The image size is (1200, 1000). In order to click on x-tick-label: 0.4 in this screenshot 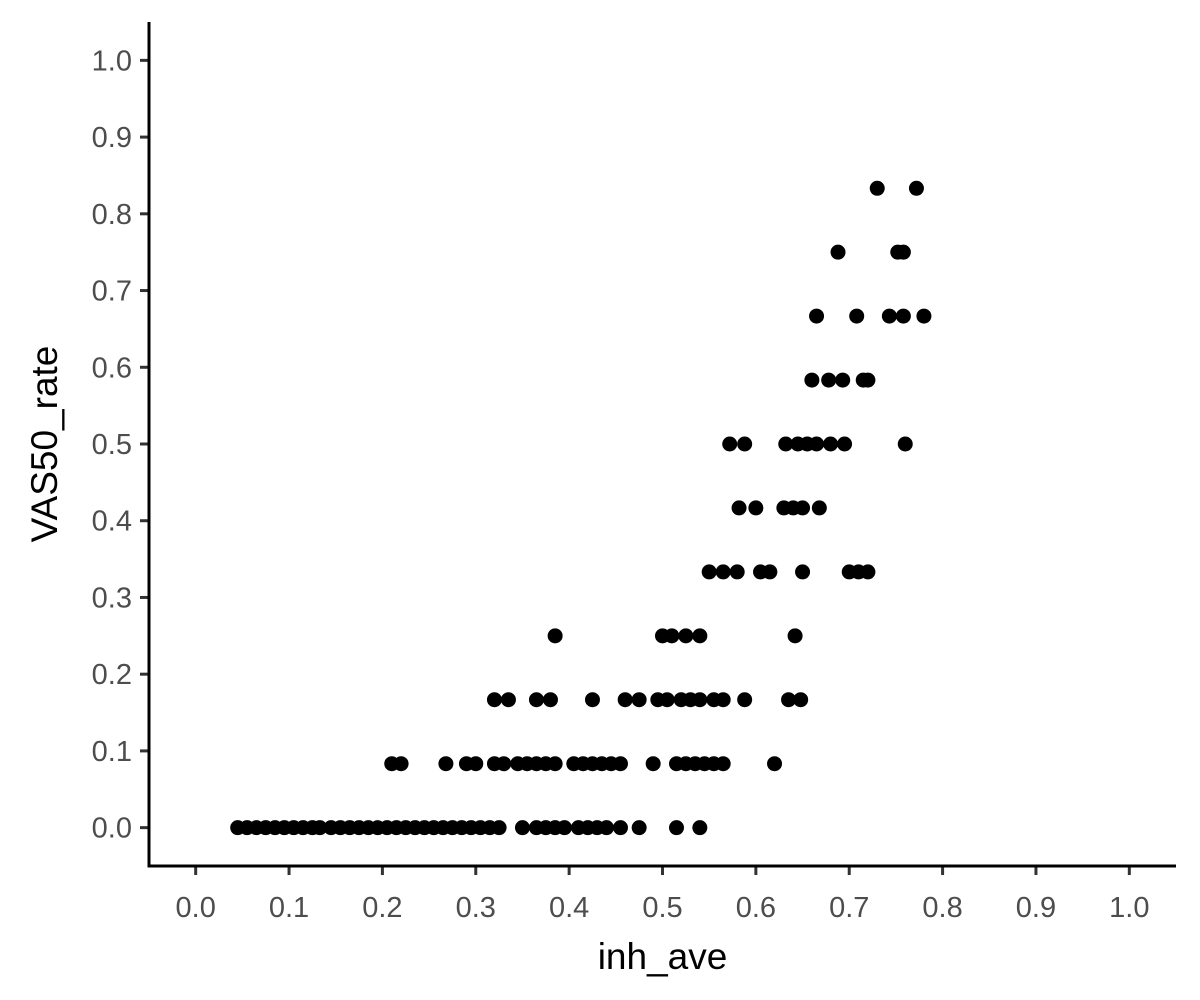, I will do `click(569, 908)`.